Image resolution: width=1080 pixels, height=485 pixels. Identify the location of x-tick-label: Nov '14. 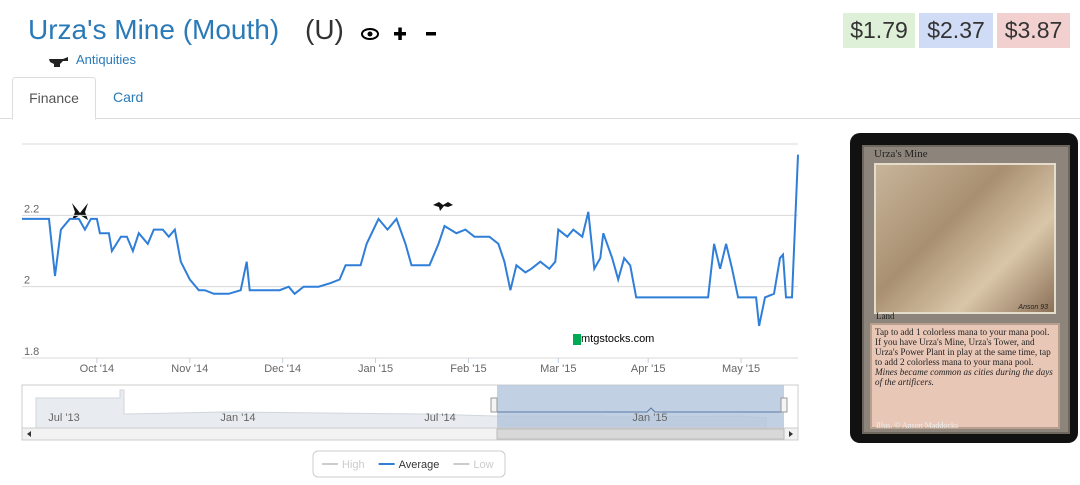
(189, 369).